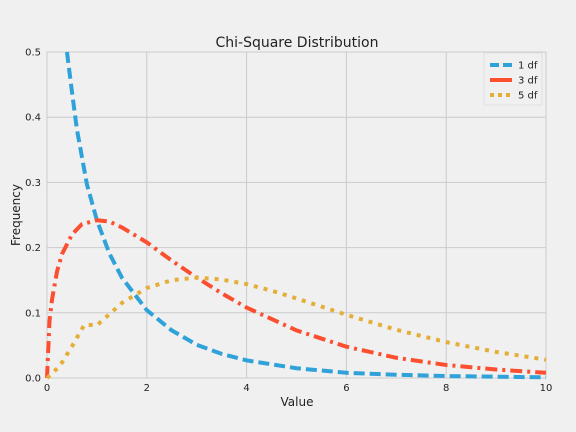 The width and height of the screenshot is (576, 432). Describe the element at coordinates (446, 388) in the screenshot. I see `x-tick-label: 8` at that location.